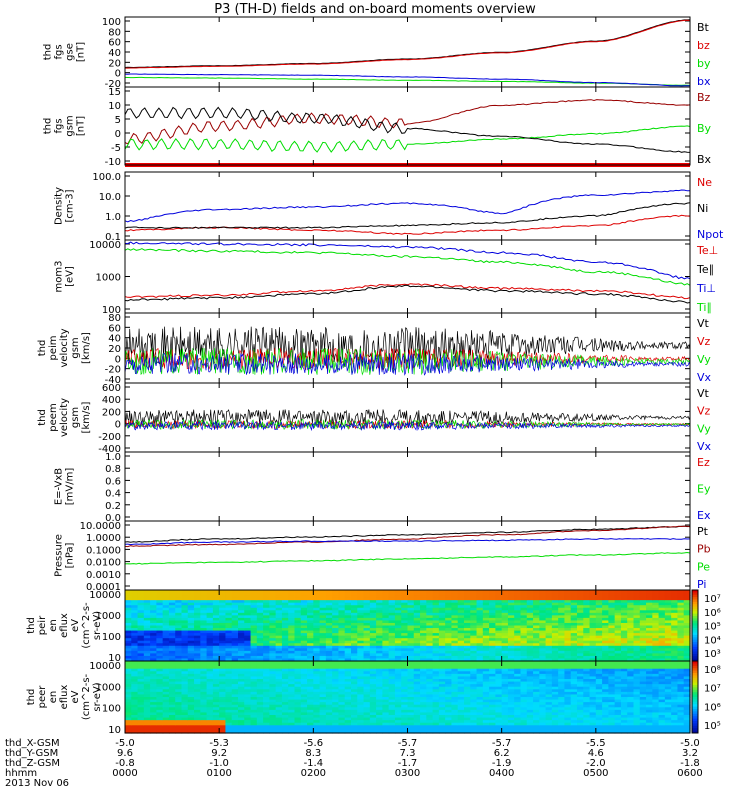  Describe the element at coordinates (372, 276) in the screenshot. I see `panel-temp: mom3 [eV]` at that location.